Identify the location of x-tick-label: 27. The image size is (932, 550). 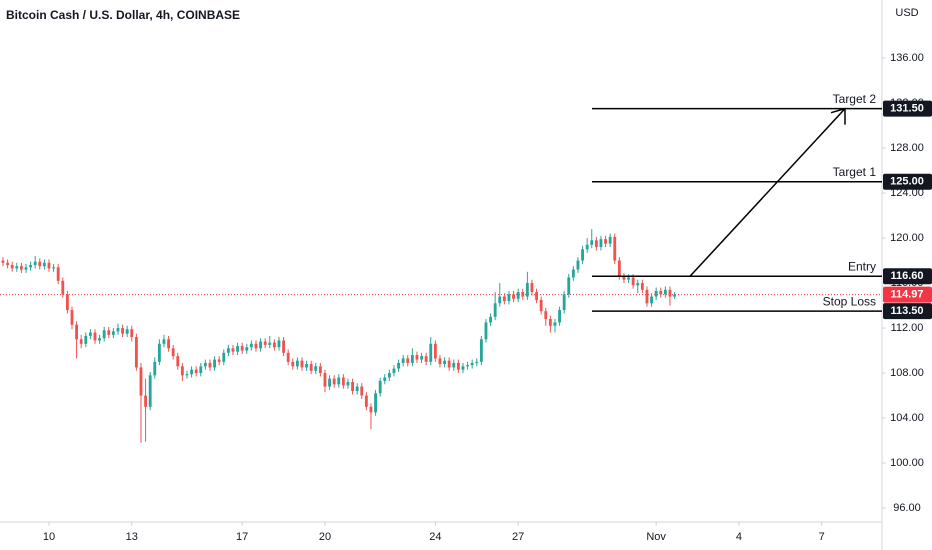
(518, 537).